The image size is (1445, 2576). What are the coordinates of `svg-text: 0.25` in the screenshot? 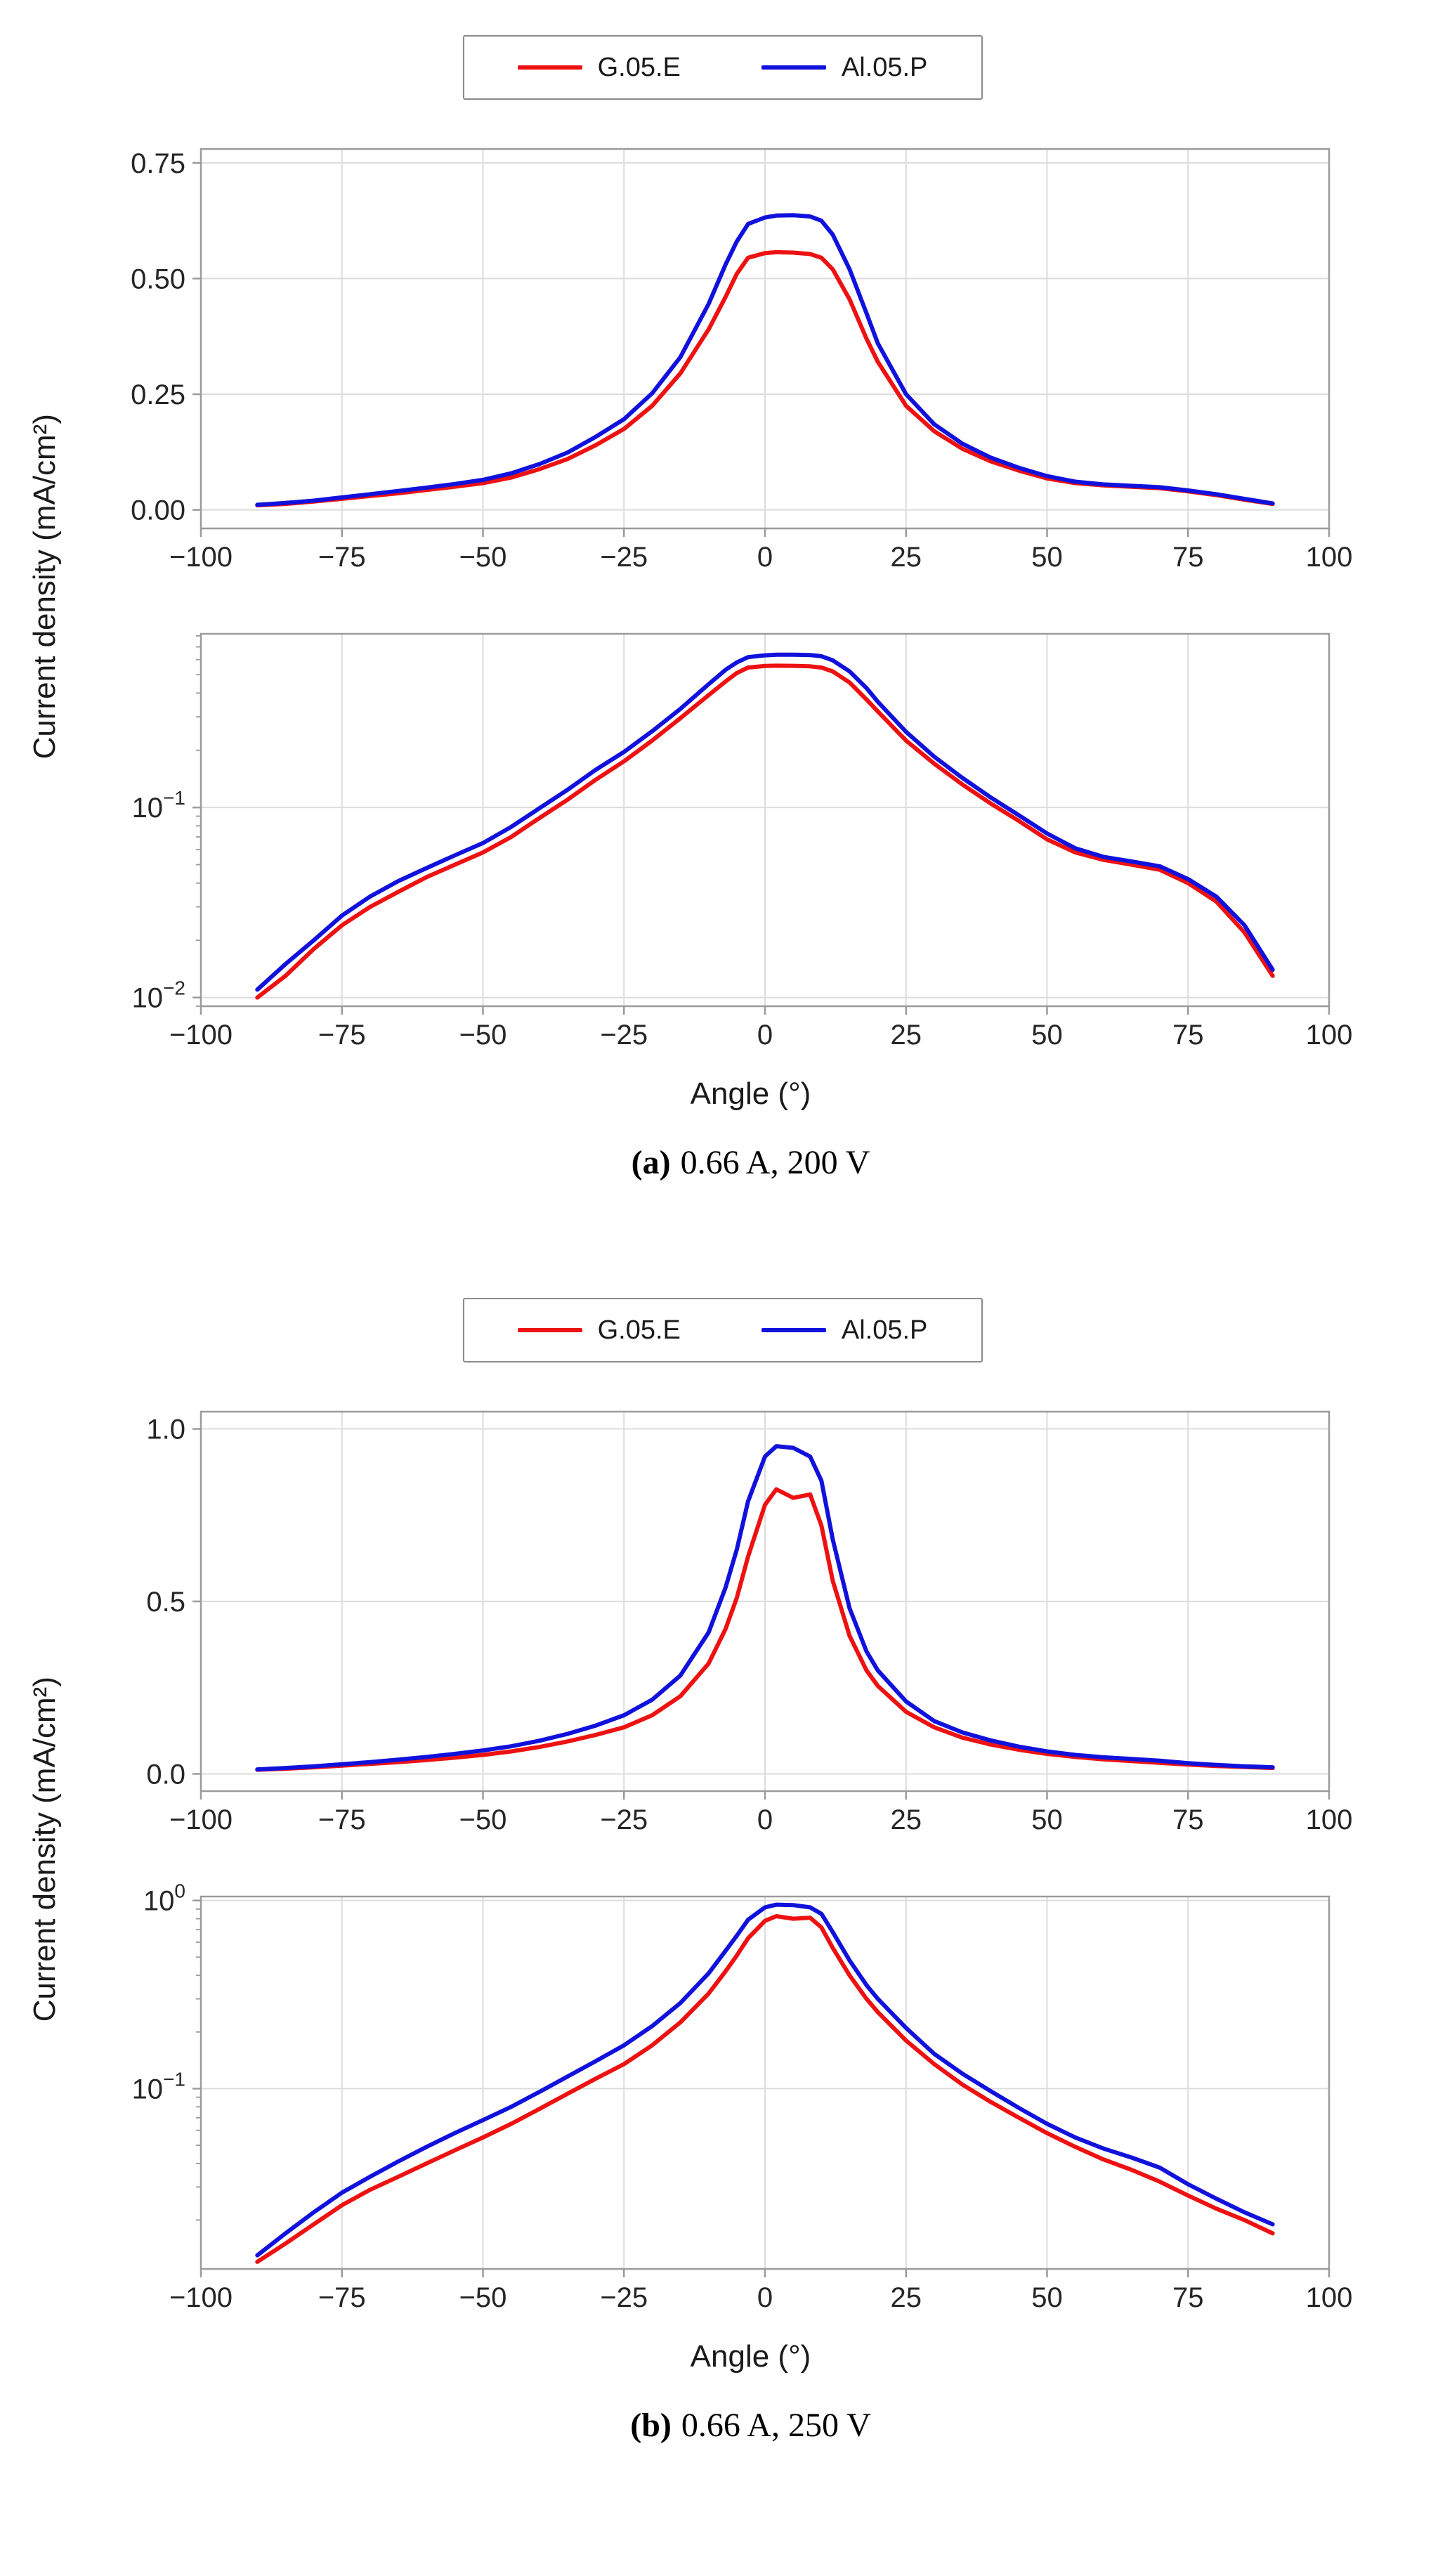 It's located at (158, 394).